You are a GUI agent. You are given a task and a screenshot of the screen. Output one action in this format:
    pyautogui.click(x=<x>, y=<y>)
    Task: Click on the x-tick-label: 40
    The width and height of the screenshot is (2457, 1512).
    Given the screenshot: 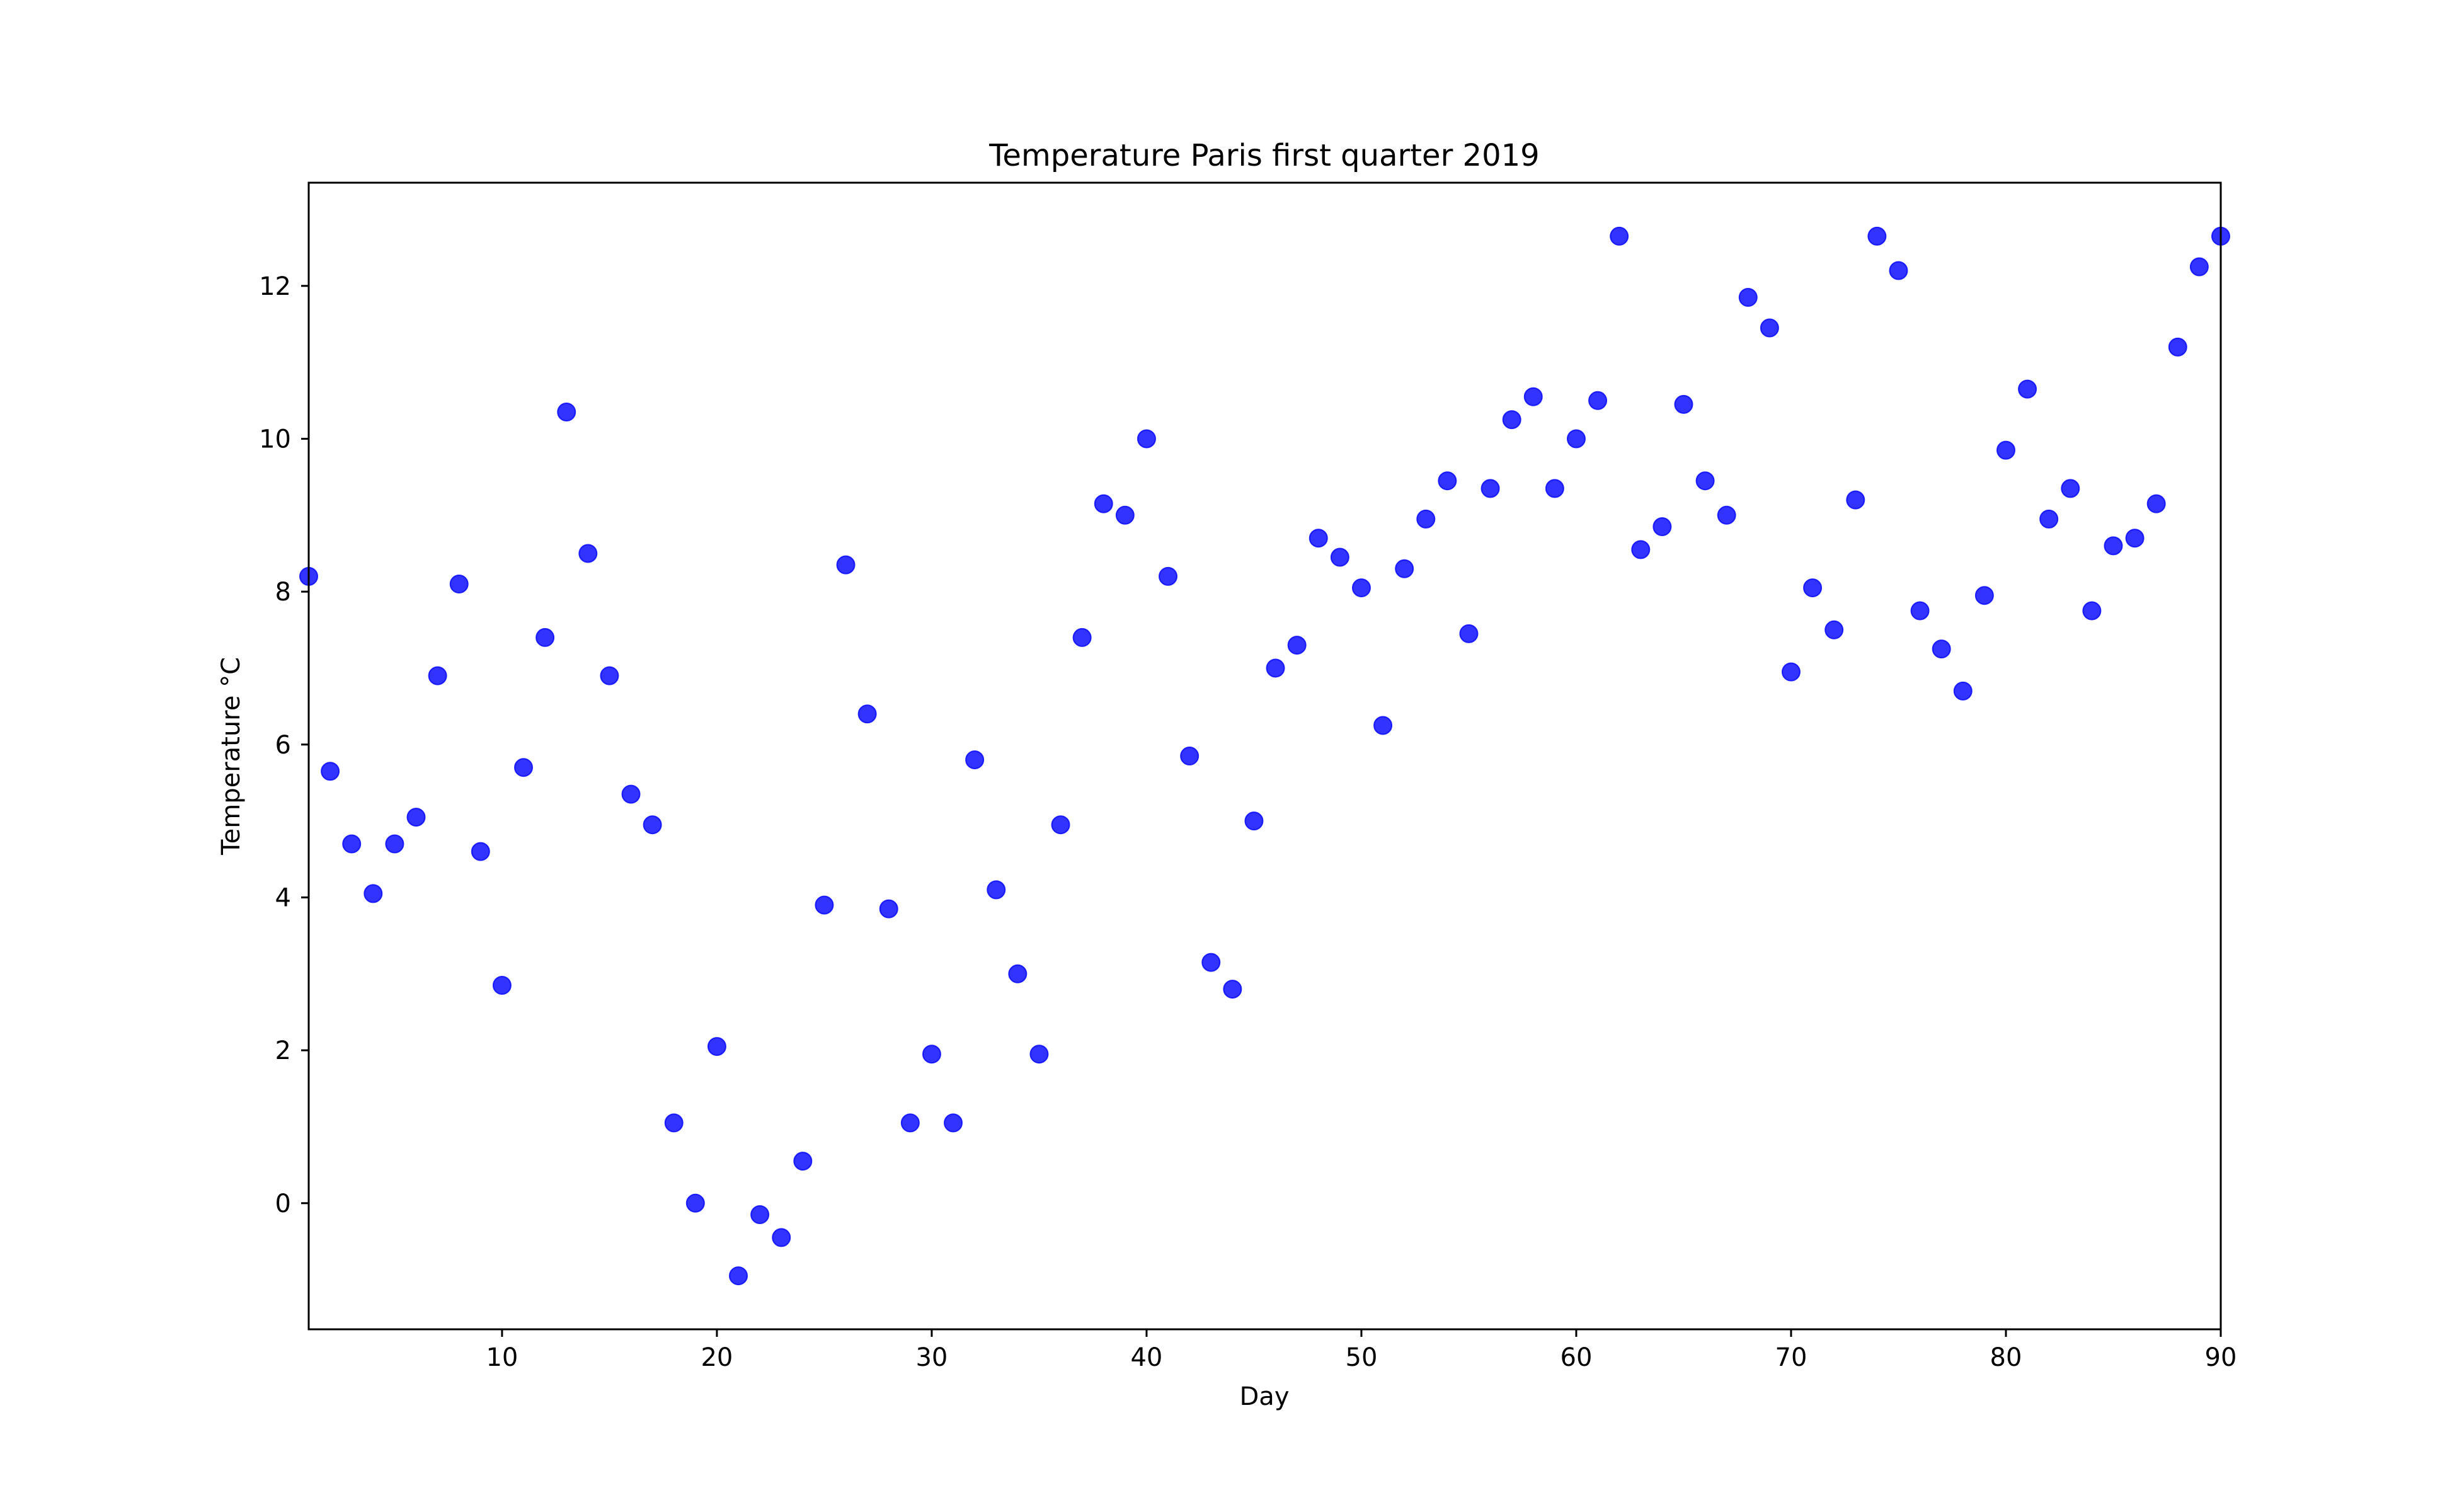 What is the action you would take?
    pyautogui.click(x=1146, y=1357)
    